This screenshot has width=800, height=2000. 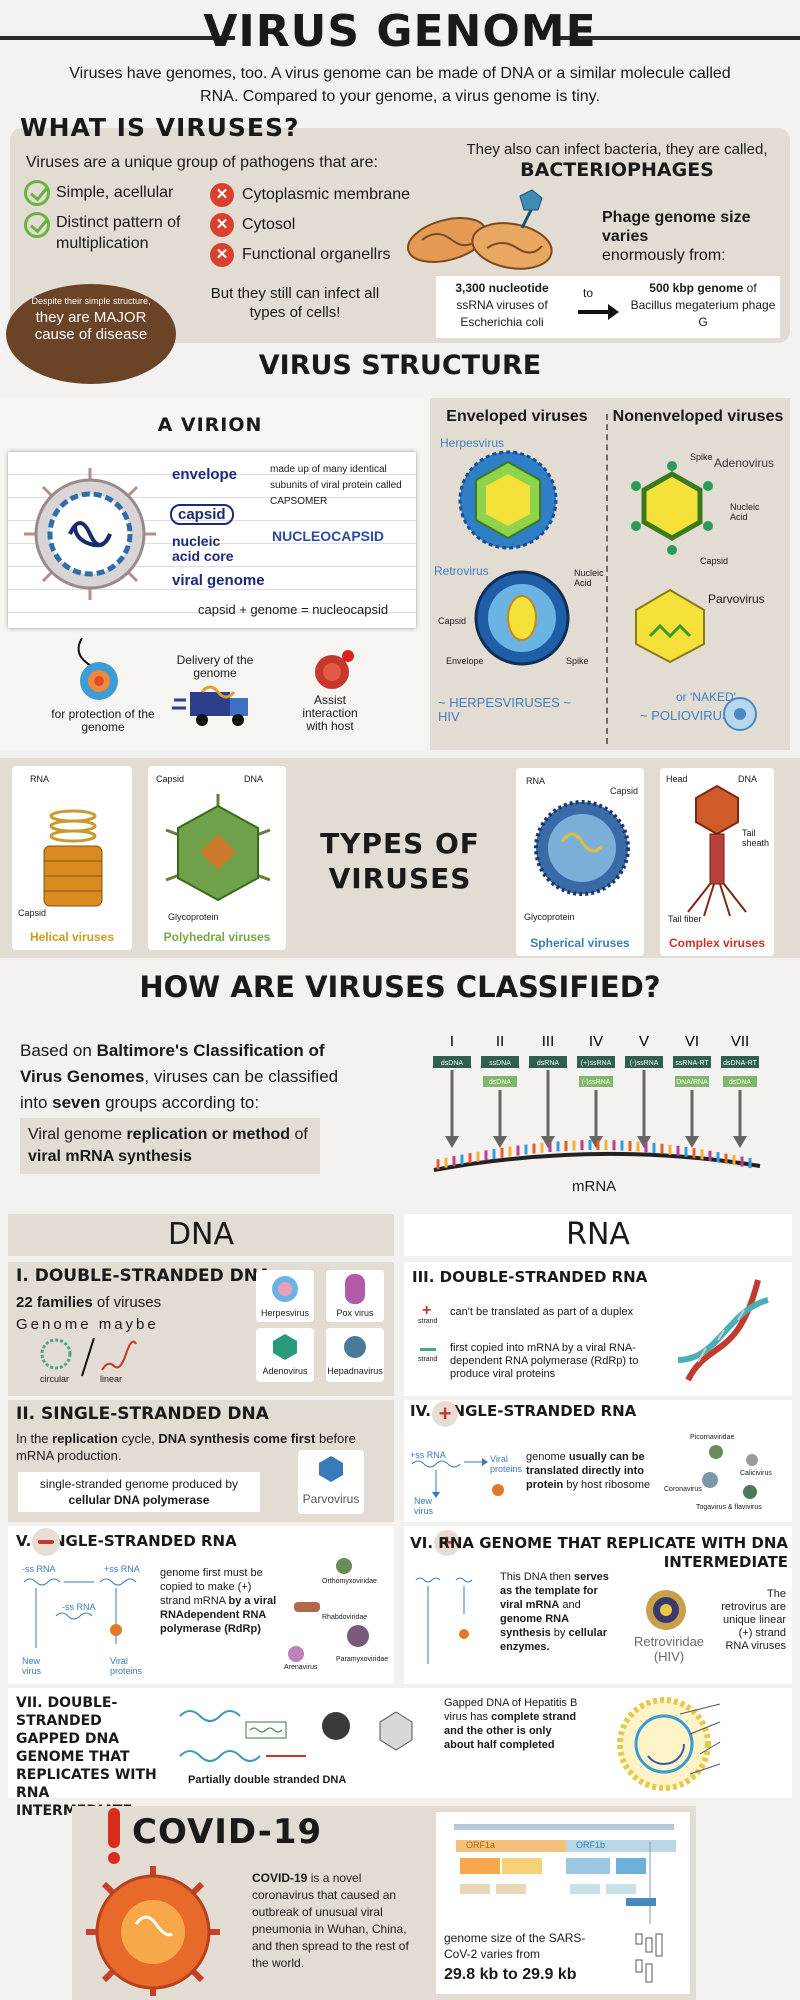 I want to click on classify-text-part: , viruses can be classified into, so click(x=179, y=1089).